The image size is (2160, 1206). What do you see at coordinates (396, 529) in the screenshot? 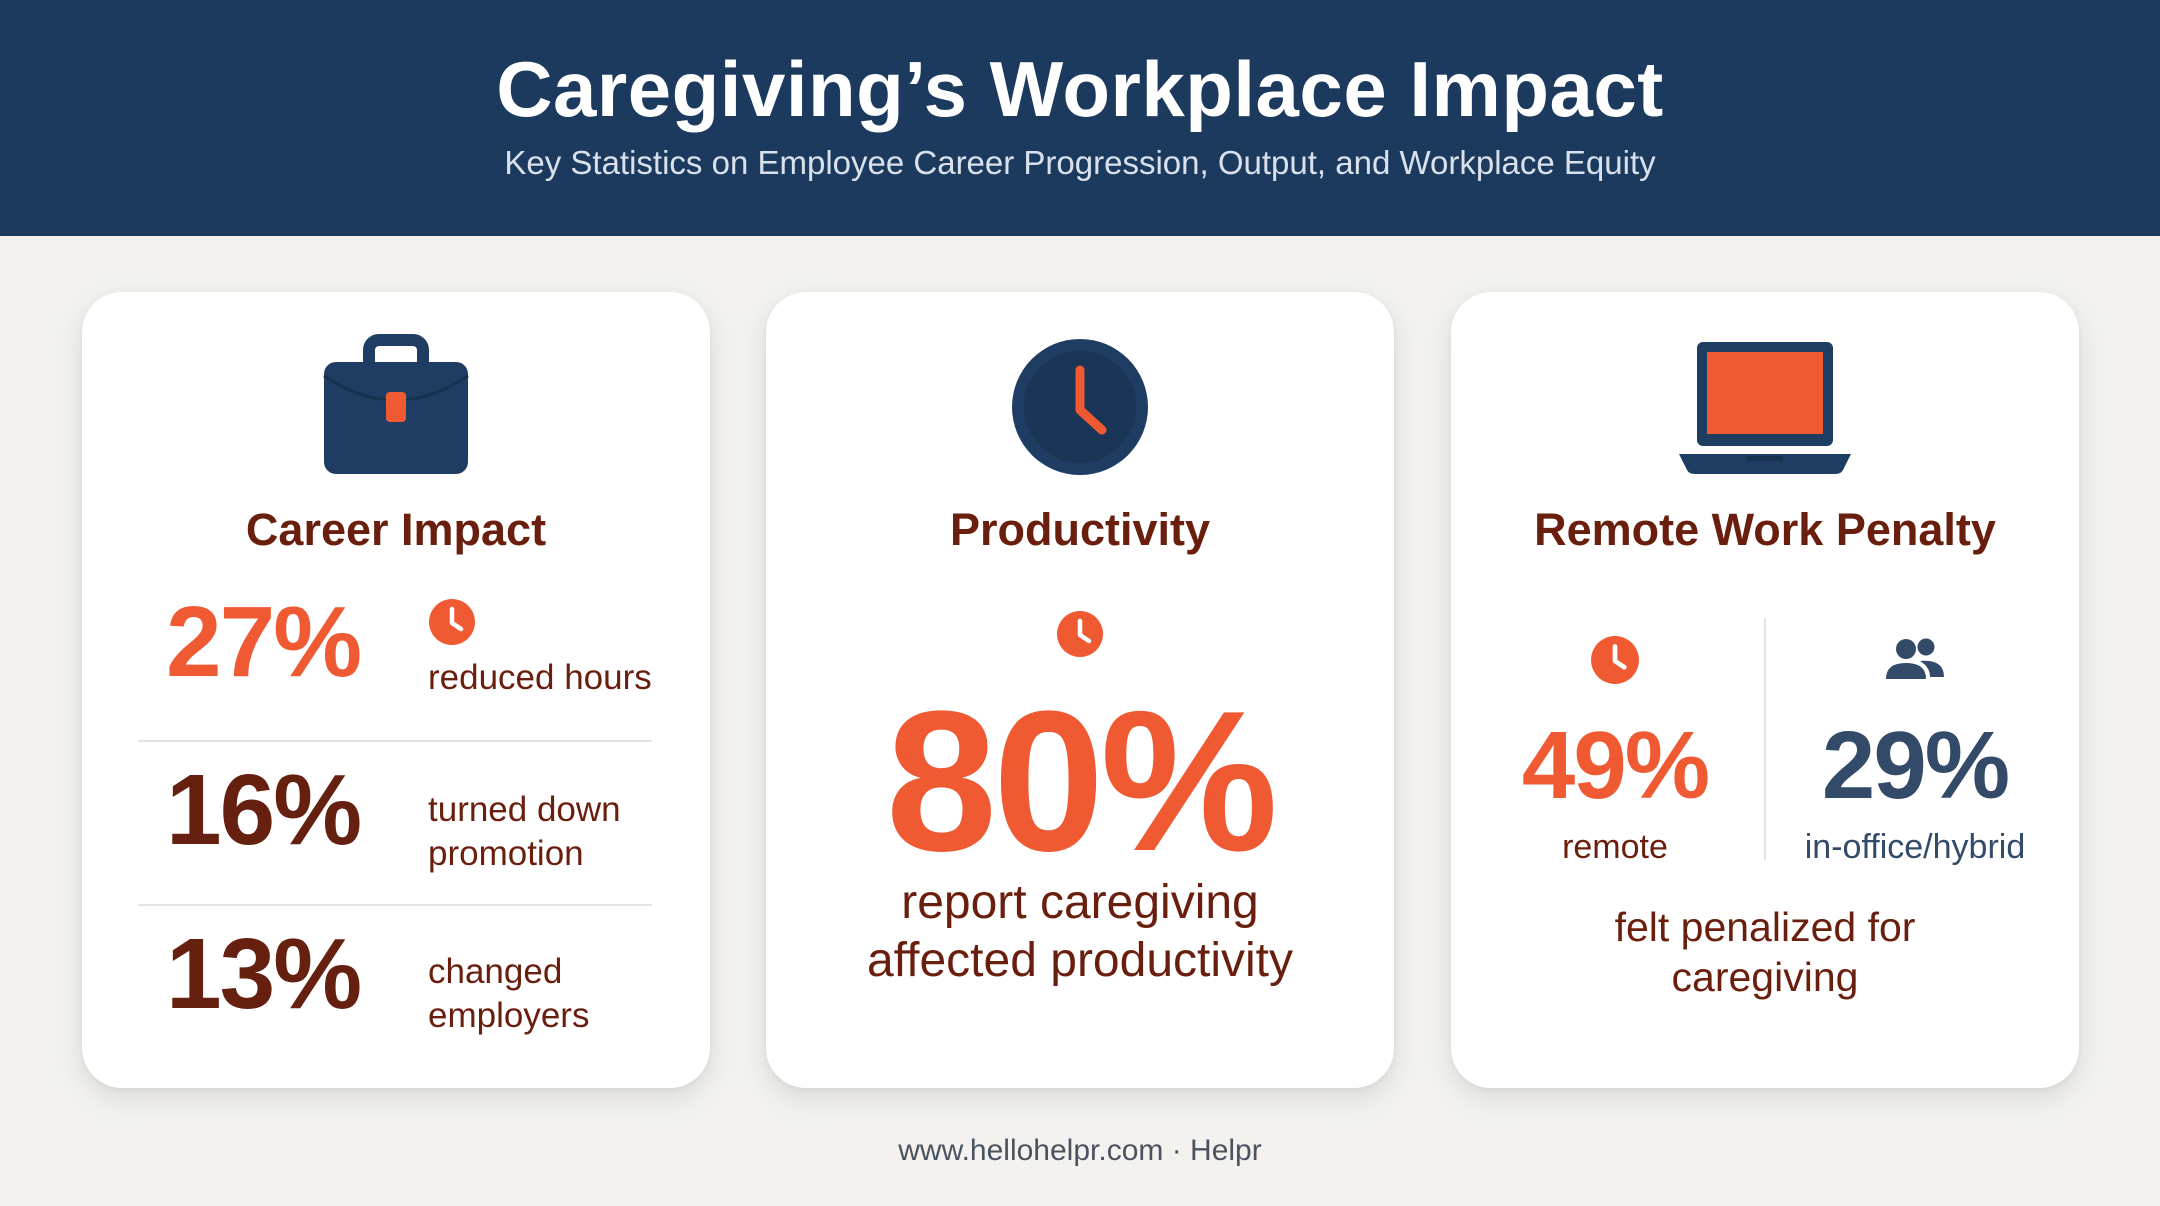
I see `career-impact-title: Career Impact` at bounding box center [396, 529].